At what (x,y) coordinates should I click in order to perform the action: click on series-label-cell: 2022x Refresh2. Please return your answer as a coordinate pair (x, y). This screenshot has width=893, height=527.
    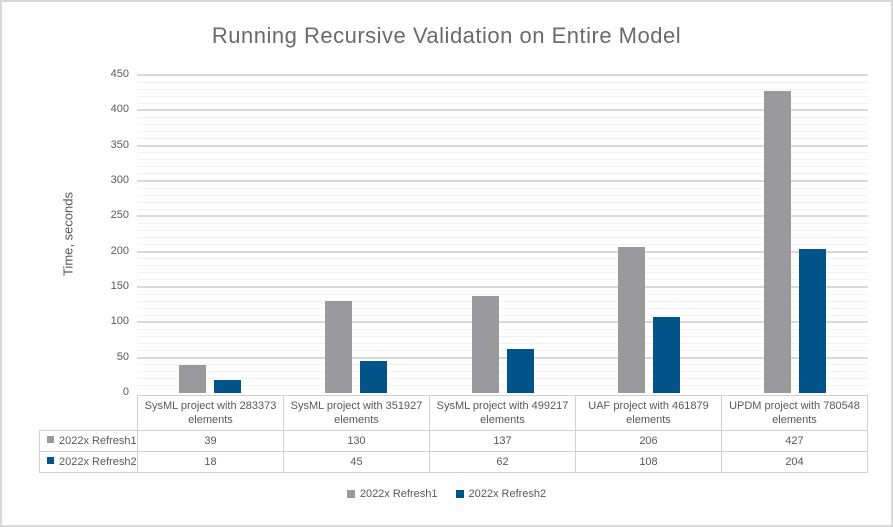
    Looking at the image, I should click on (88, 462).